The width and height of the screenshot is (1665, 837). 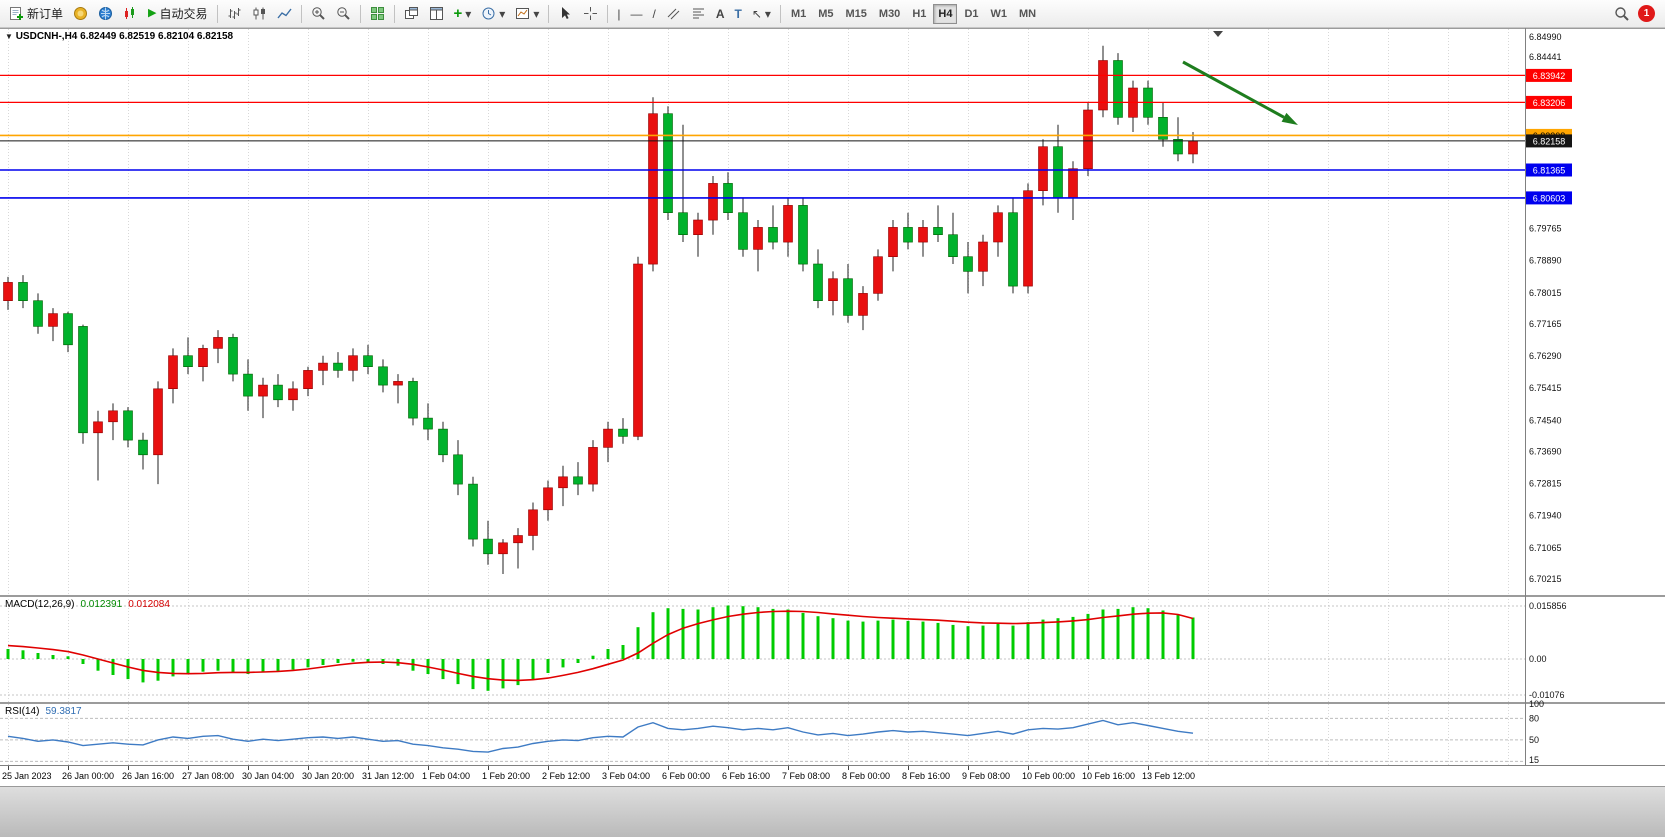 What do you see at coordinates (27, 776) in the screenshot?
I see `svg-text: 25 Jan 2023` at bounding box center [27, 776].